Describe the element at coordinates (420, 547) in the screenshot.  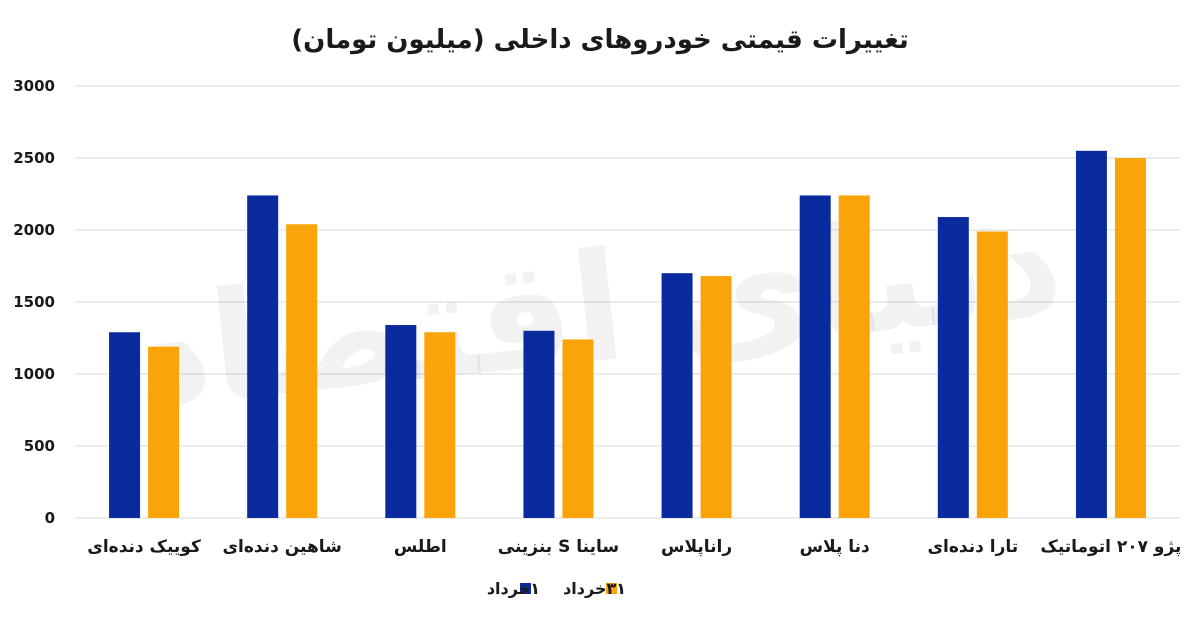
I see `x-category-label: اطلس` at that location.